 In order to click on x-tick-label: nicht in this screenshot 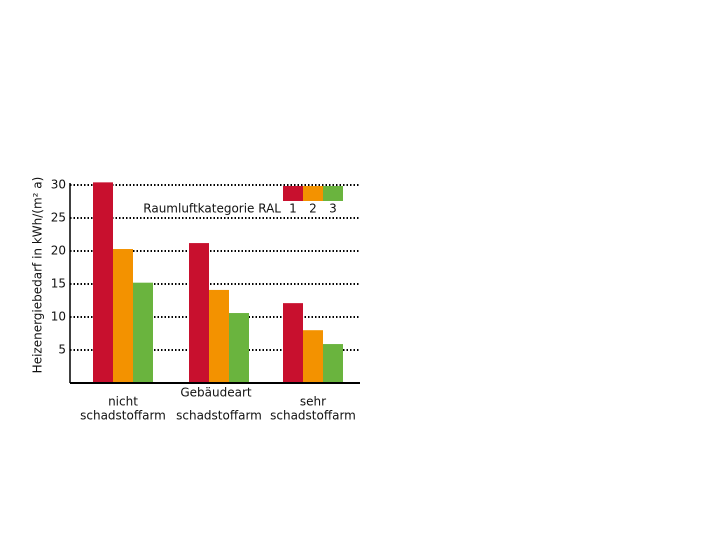, I will do `click(123, 402)`.